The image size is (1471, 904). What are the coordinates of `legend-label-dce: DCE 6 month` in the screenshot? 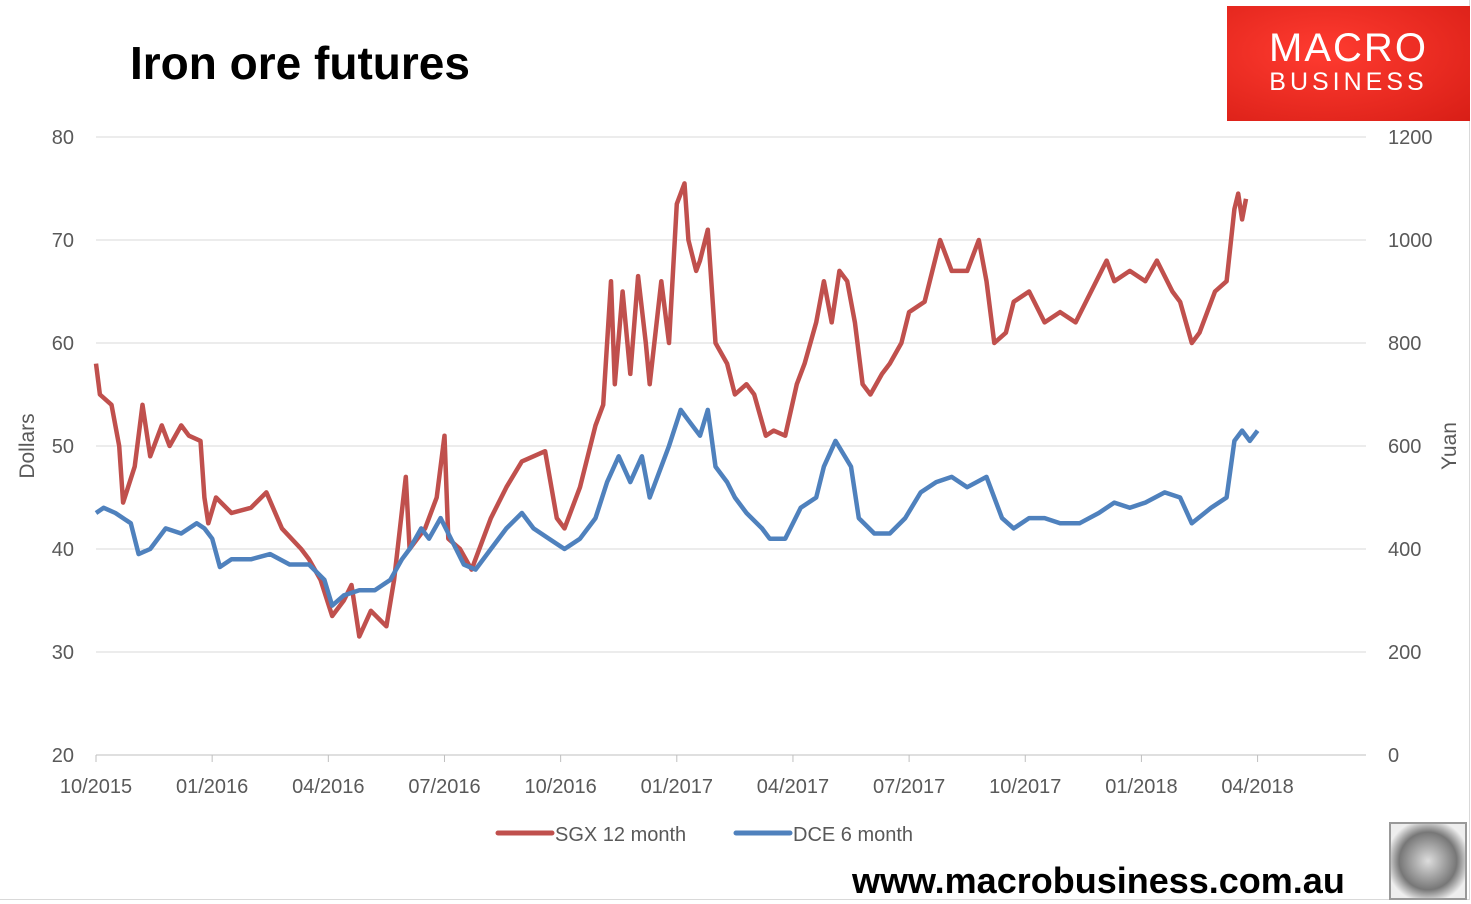 It's located at (853, 835).